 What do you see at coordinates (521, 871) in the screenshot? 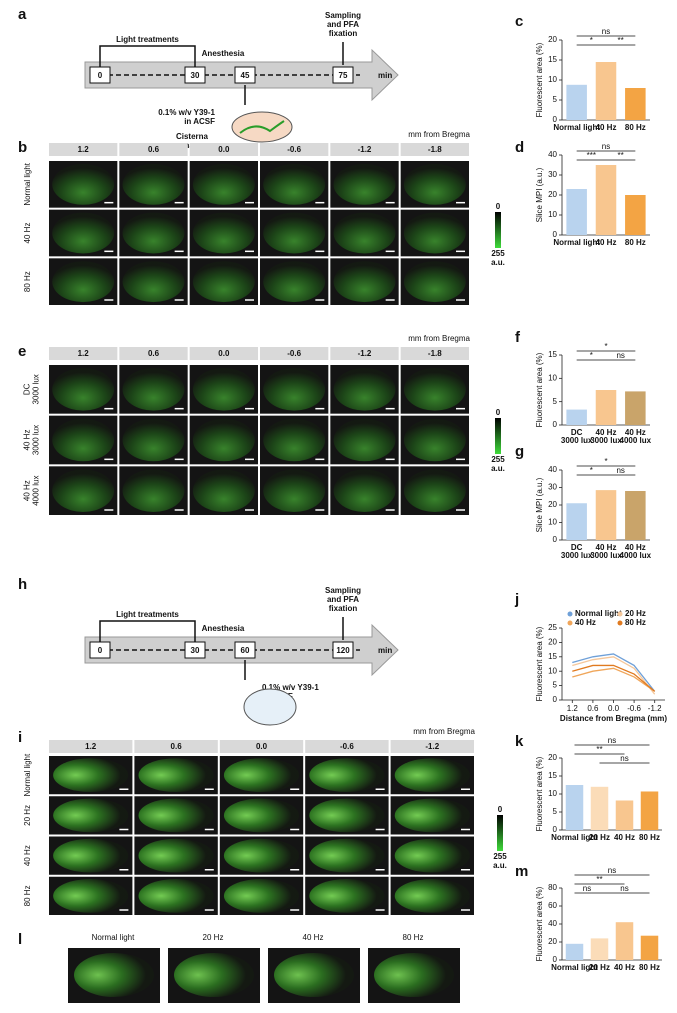
I see `panel-letter: m` at bounding box center [521, 871].